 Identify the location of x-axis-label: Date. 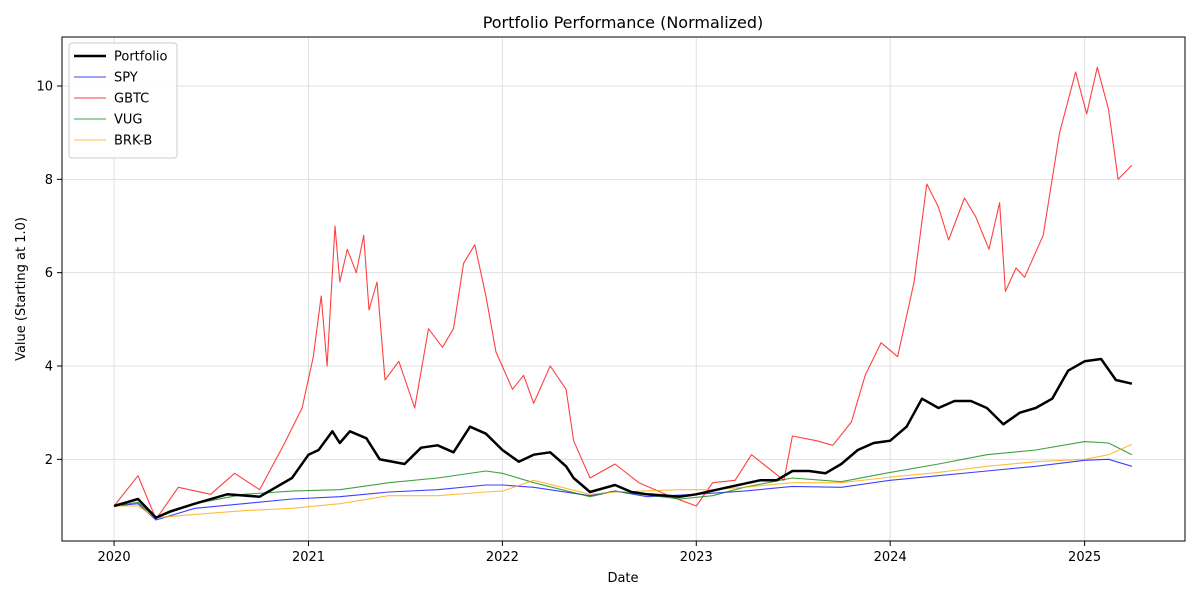
(622, 578).